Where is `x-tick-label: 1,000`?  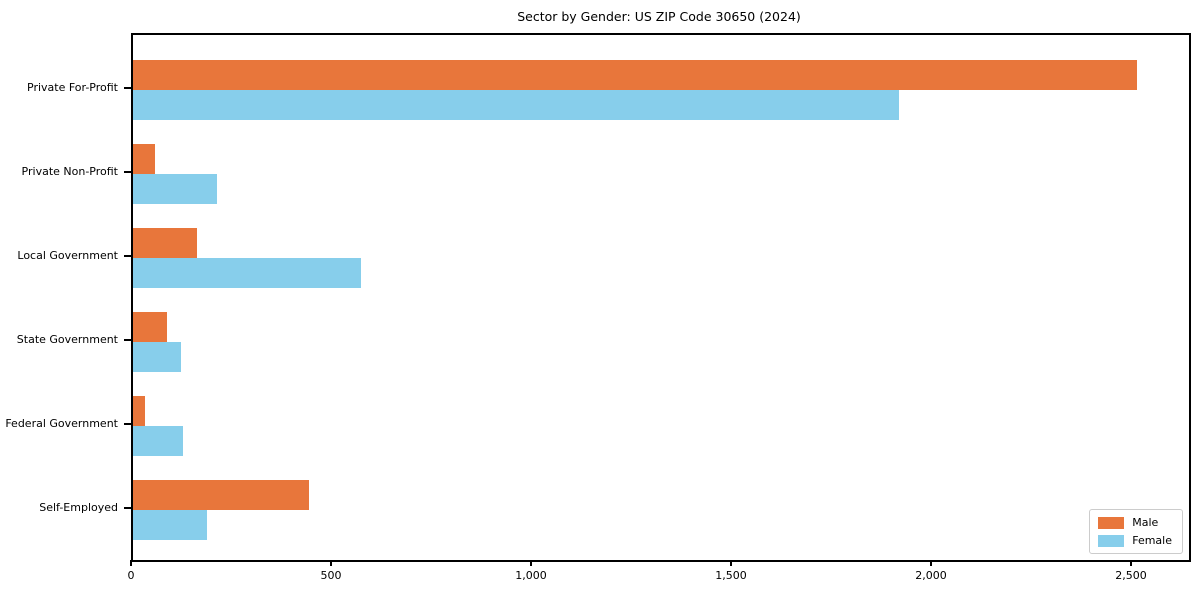 x-tick-label: 1,000 is located at coordinates (531, 575).